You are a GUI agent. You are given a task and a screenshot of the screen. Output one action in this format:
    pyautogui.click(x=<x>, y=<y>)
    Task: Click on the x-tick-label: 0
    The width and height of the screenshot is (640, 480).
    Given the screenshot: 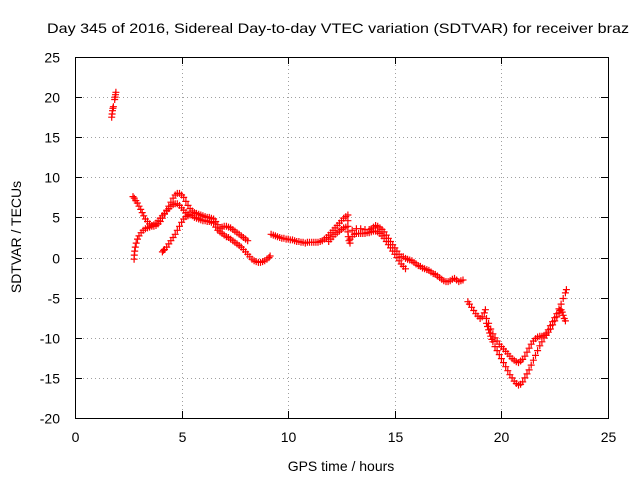 What is the action you would take?
    pyautogui.click(x=76, y=437)
    